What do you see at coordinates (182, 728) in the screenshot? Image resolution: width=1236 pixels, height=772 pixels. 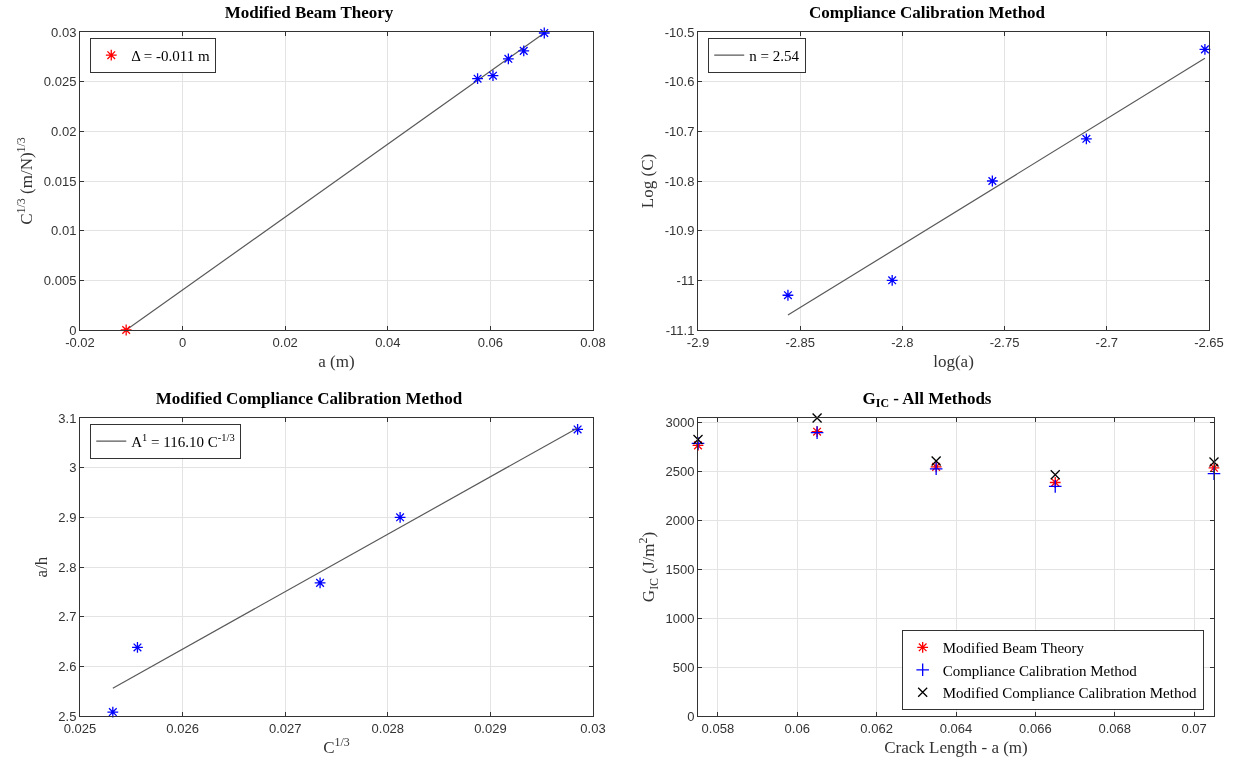 I see `x-tick-label: 0.026` at bounding box center [182, 728].